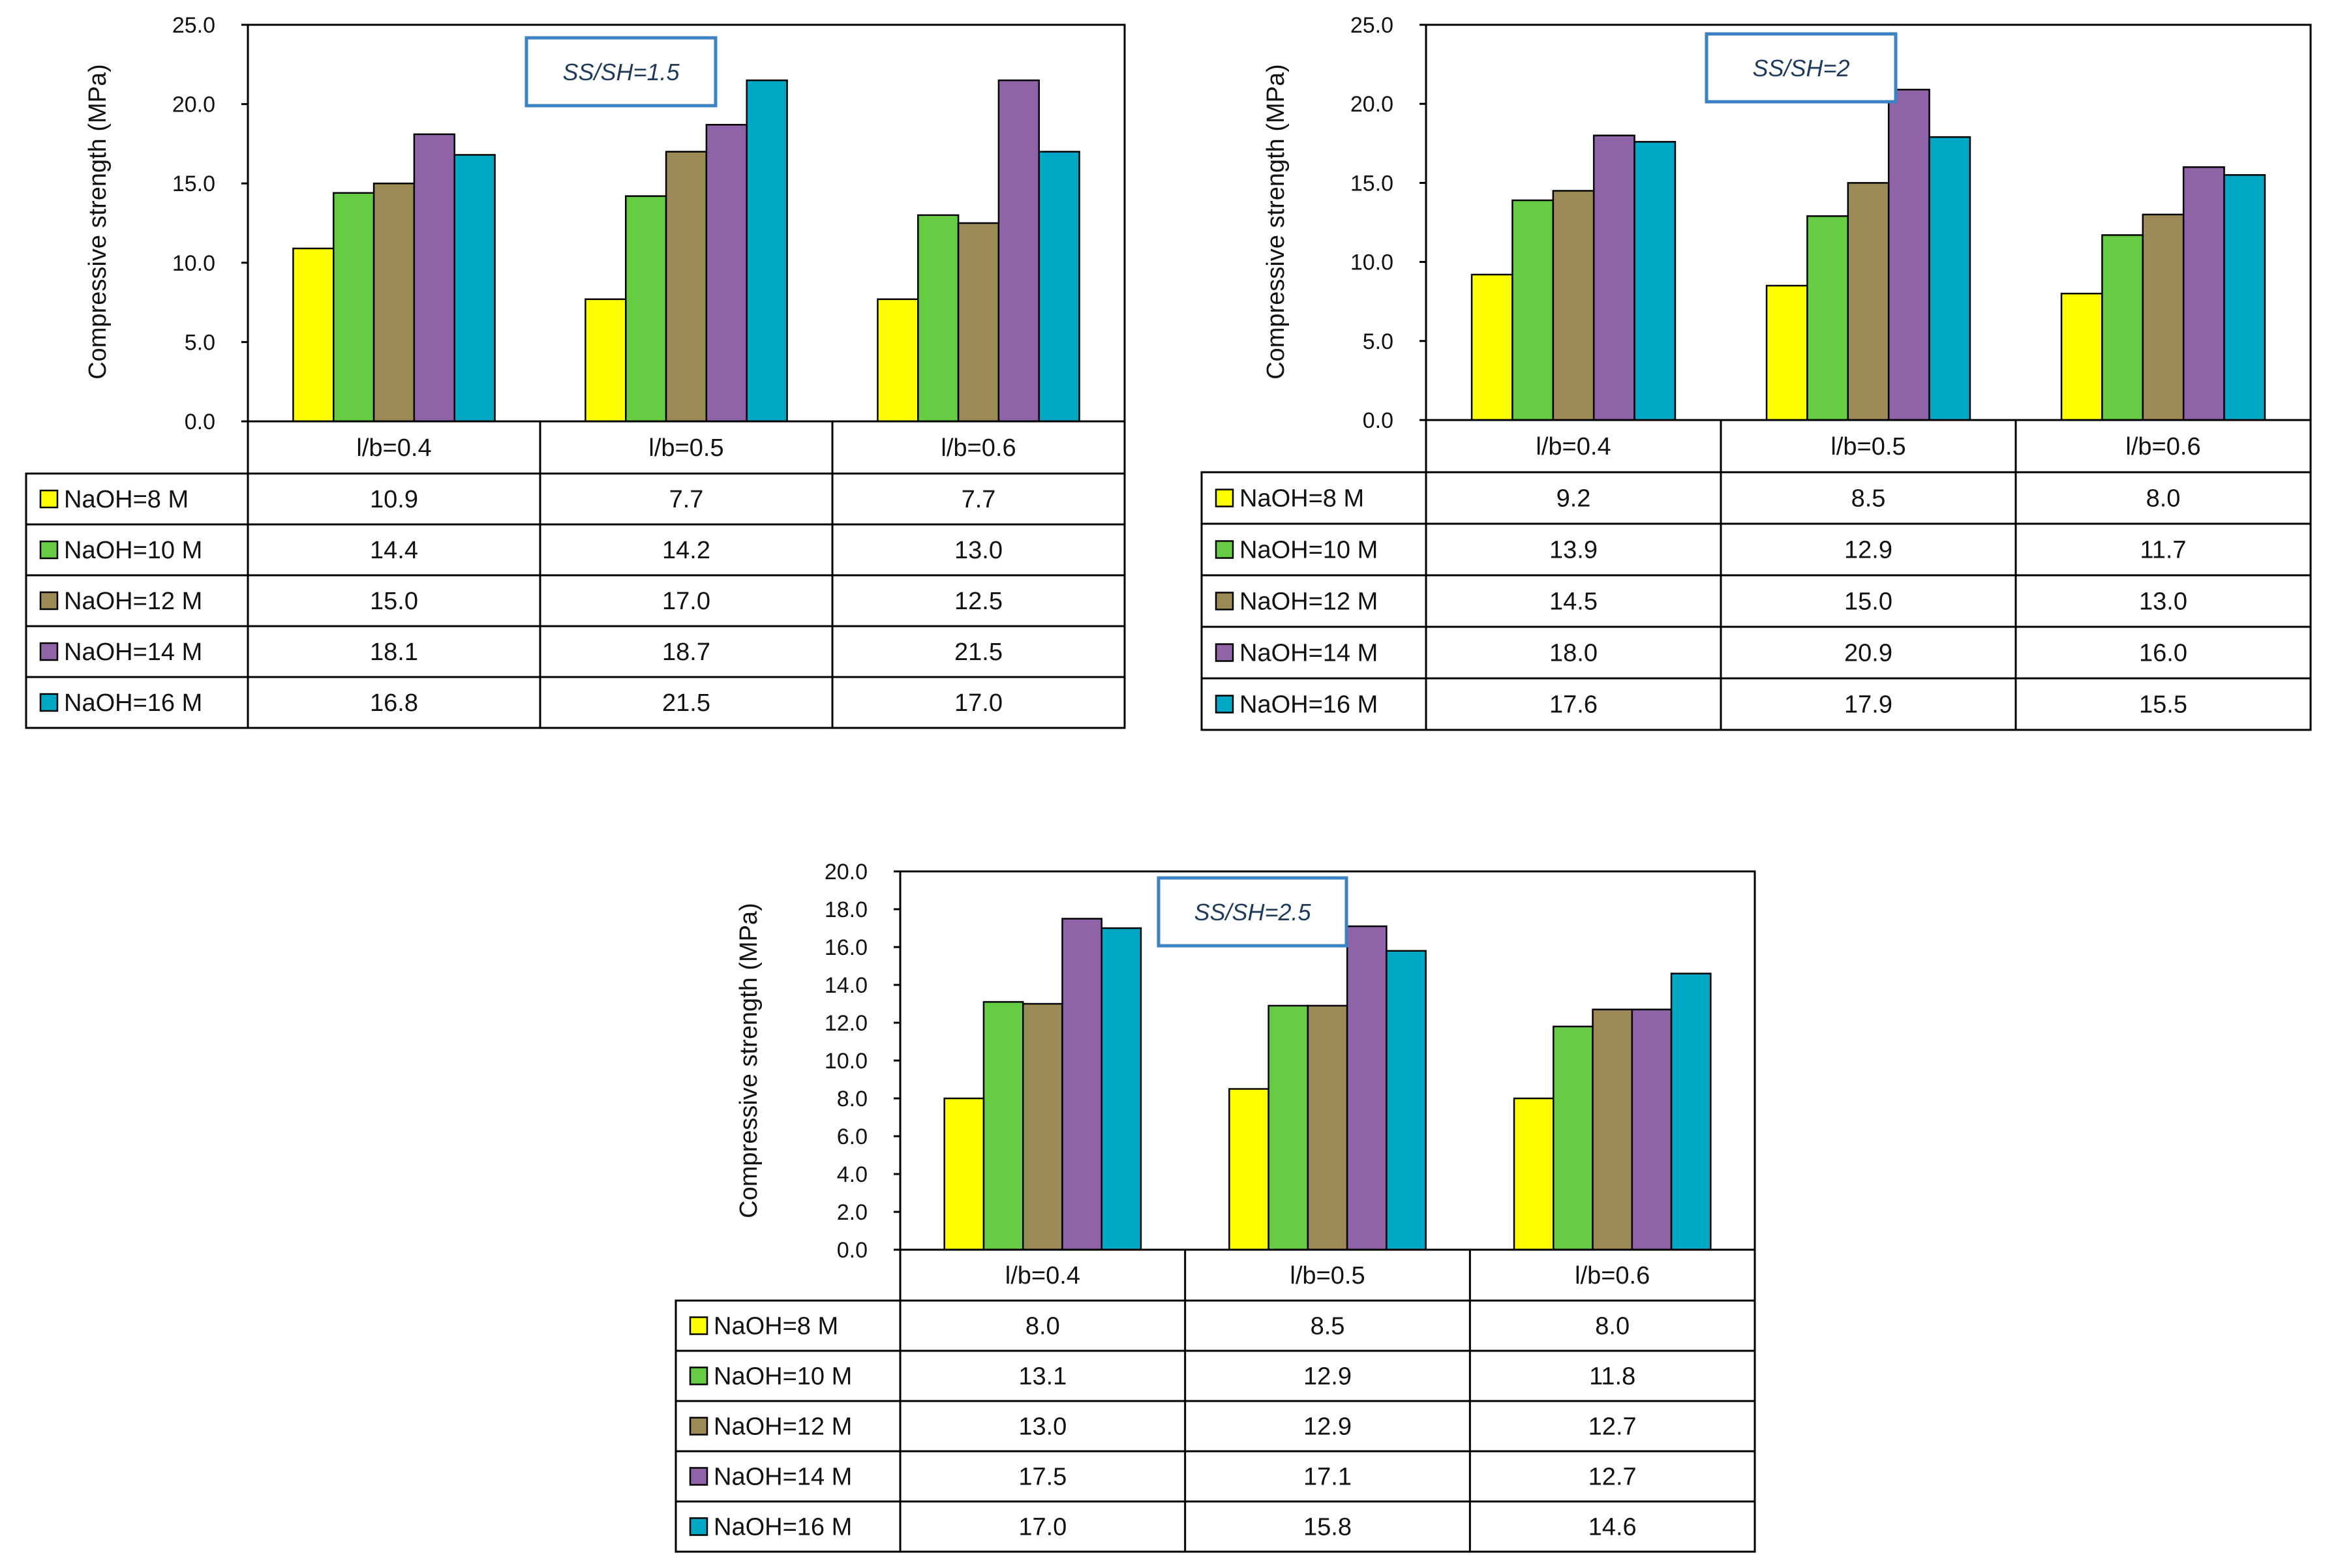  I want to click on data-label-naoh-16-m-l-b-0-6: 14.6, so click(1612, 1527).